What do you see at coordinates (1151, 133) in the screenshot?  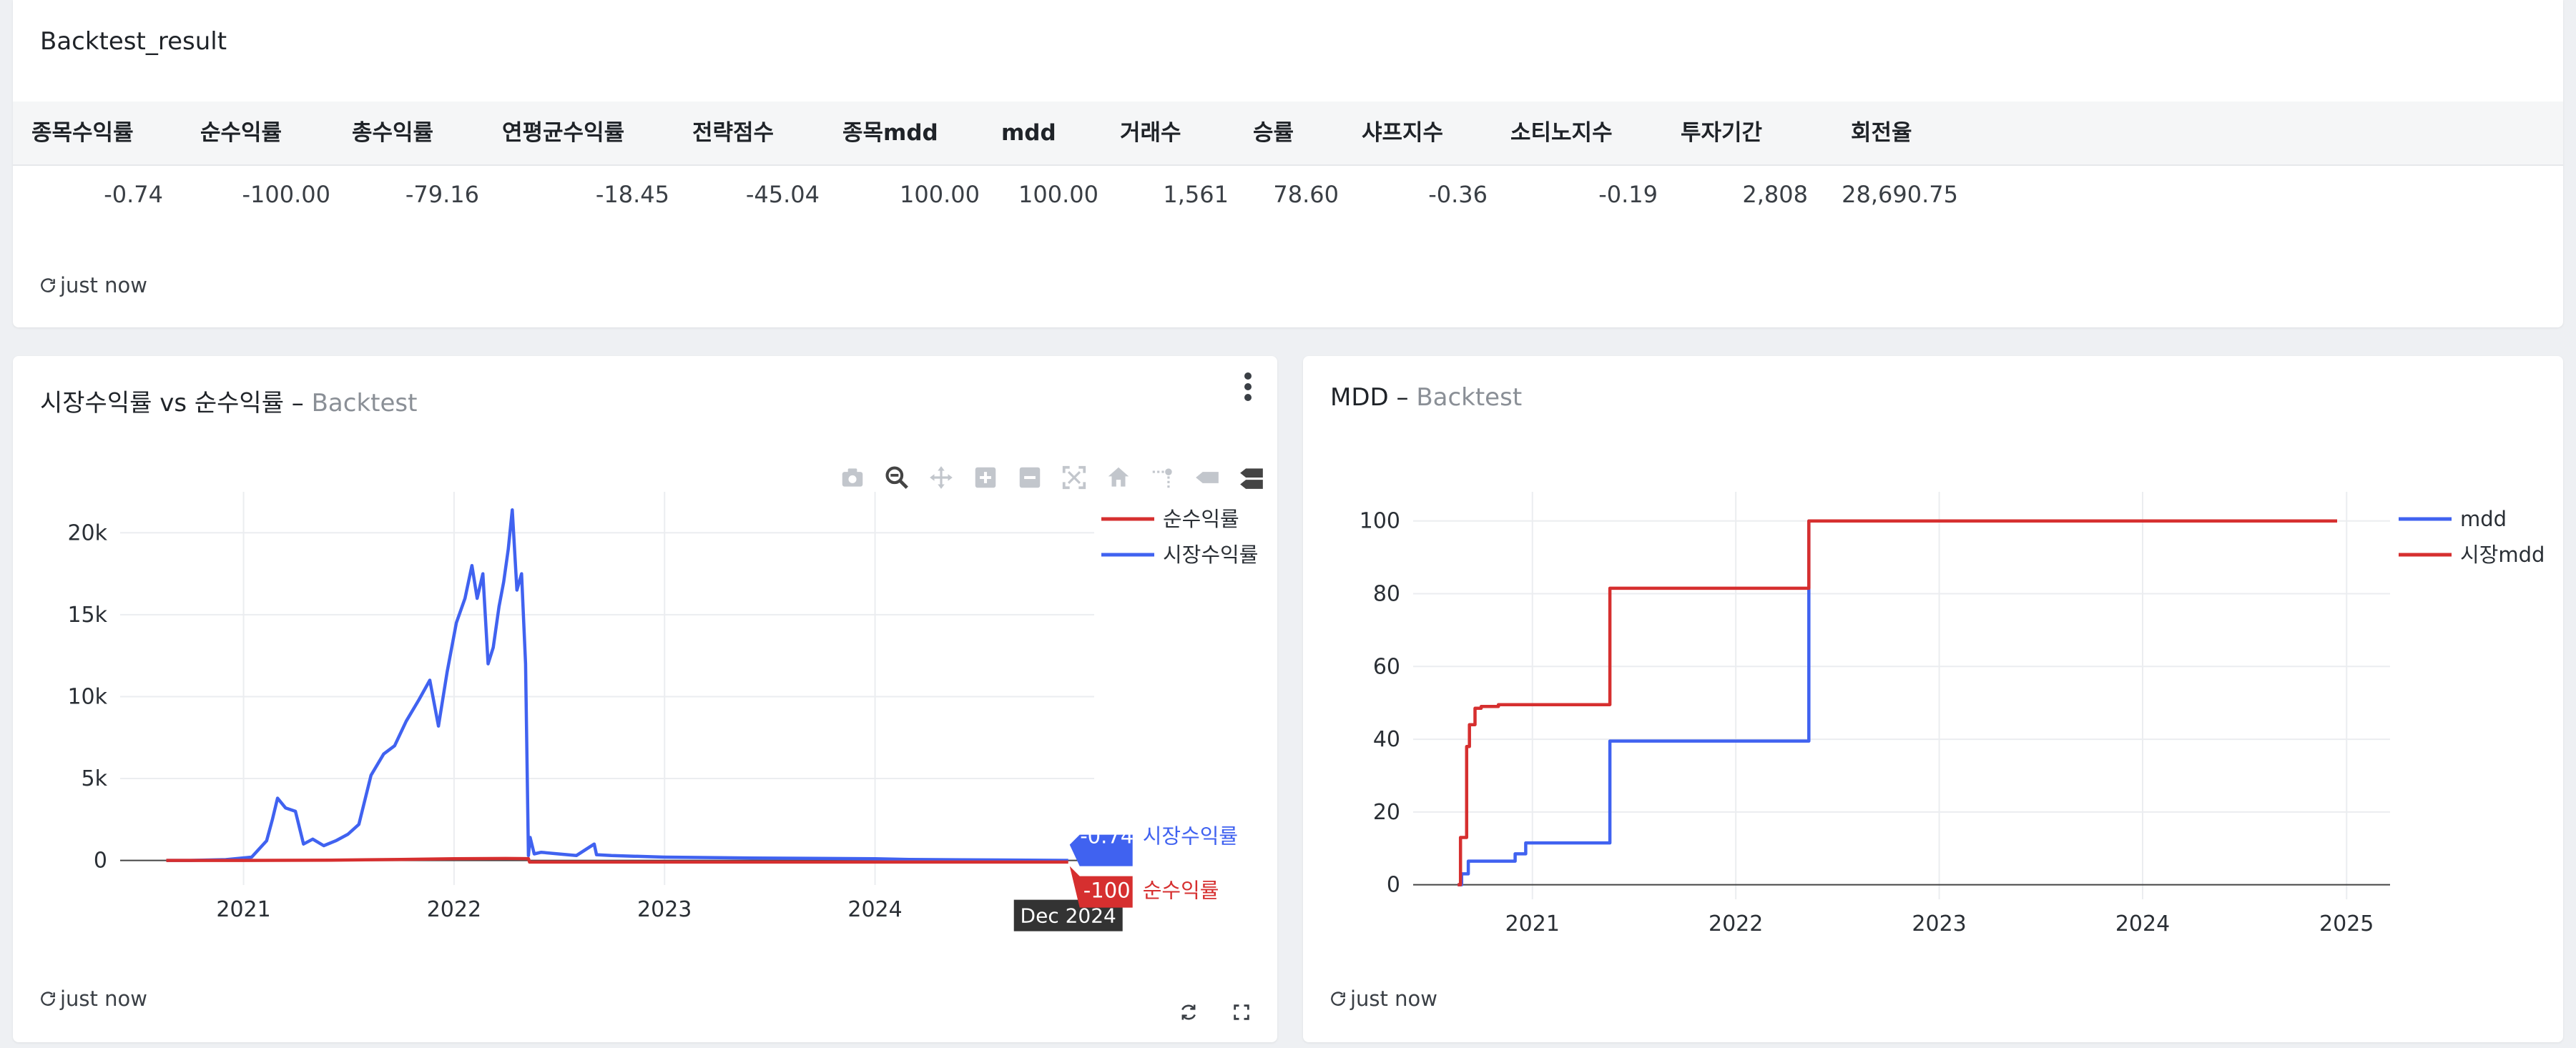 I see `column-header: 거래수` at bounding box center [1151, 133].